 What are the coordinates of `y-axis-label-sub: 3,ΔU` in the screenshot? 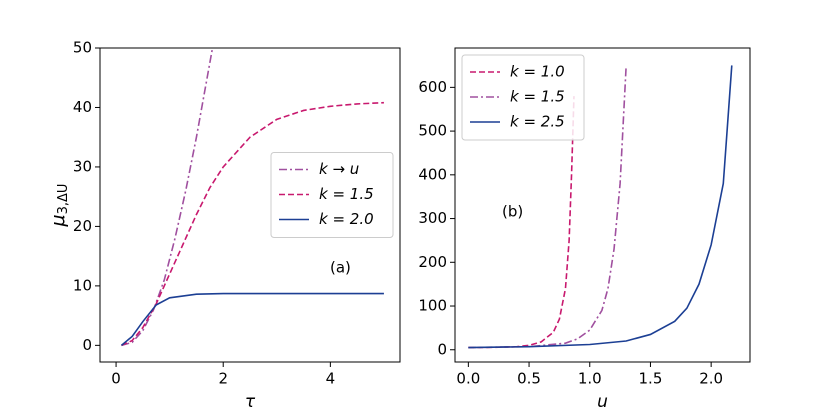 It's located at (63, 199).